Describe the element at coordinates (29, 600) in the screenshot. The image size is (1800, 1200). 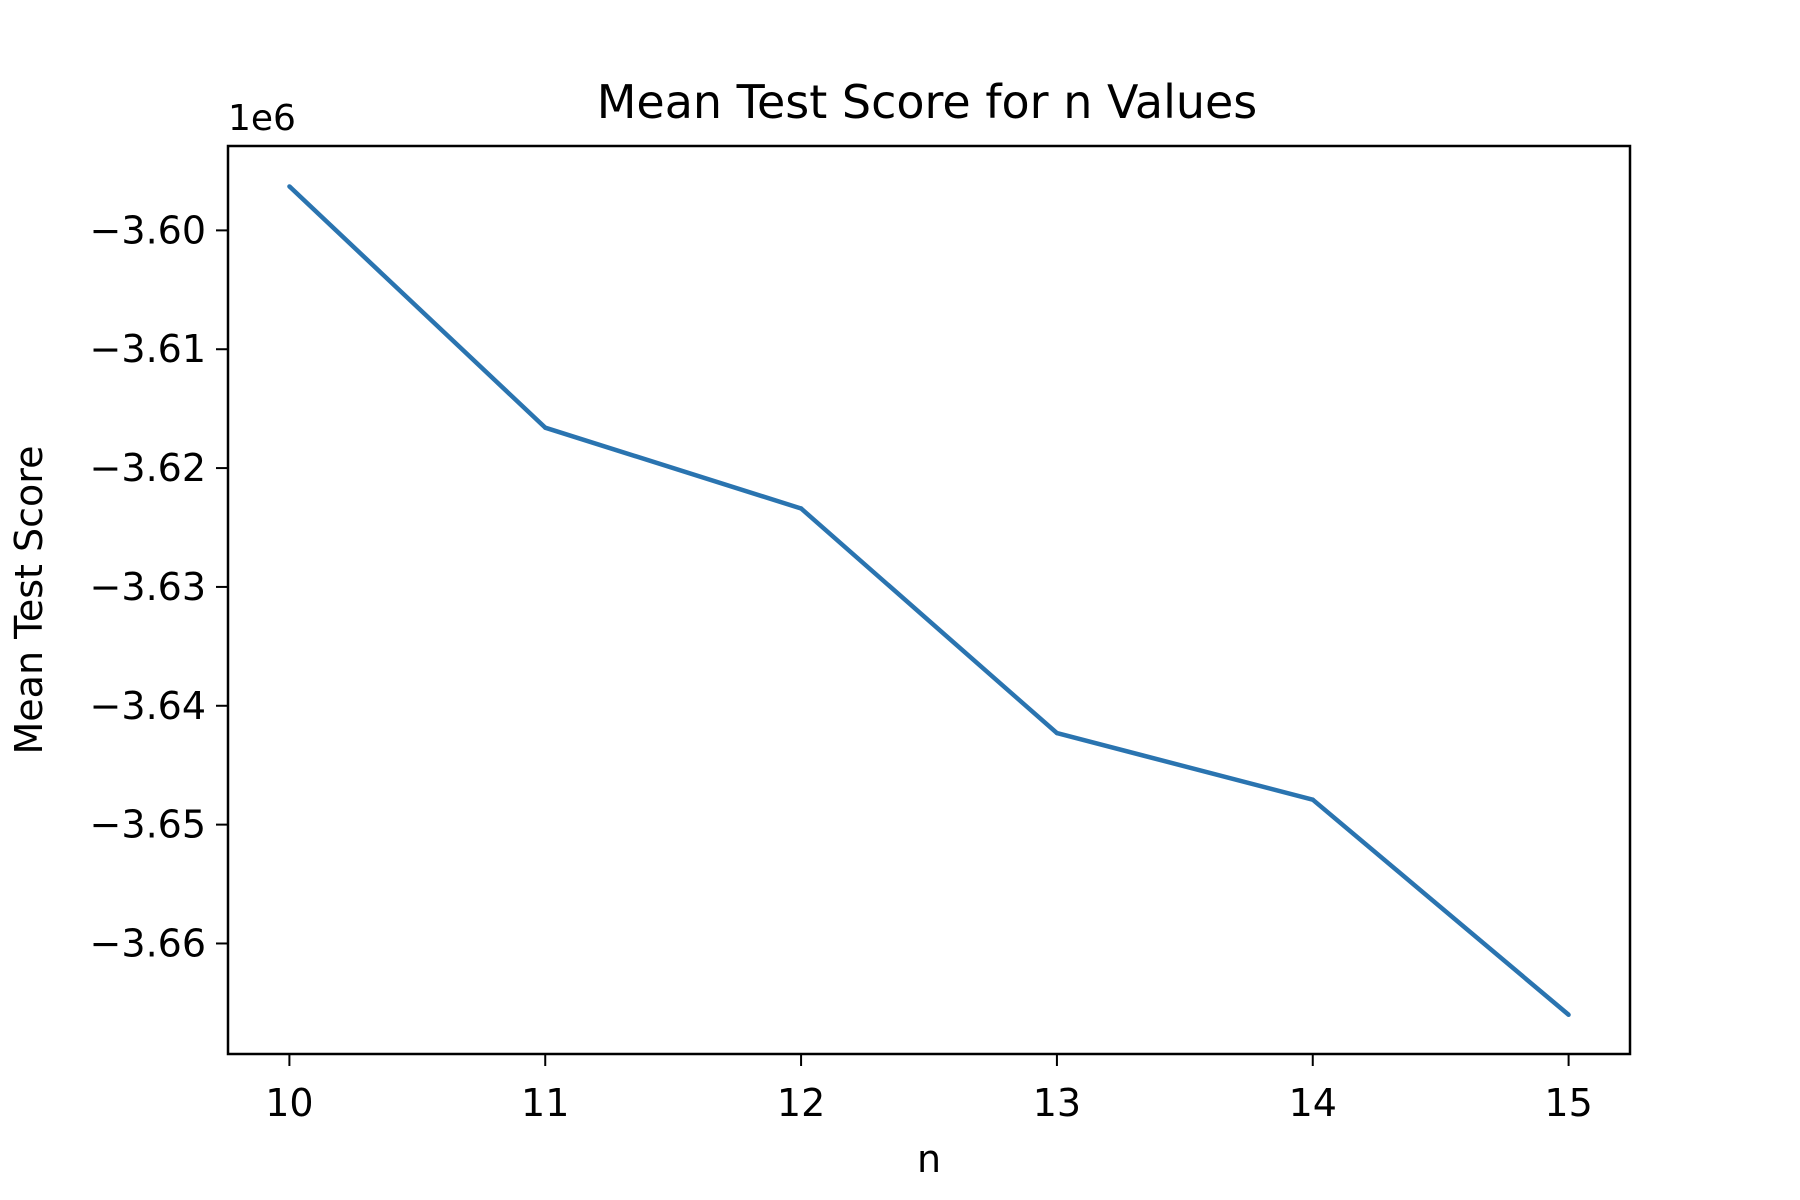
I see `y-axis-label: Mean Test Score` at that location.